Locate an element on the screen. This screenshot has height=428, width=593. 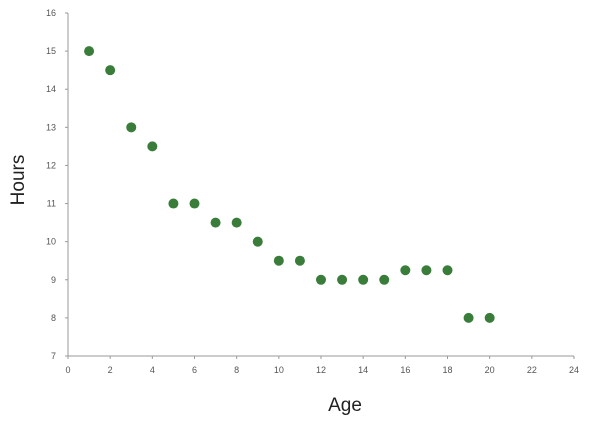
x-tick-label: 20 is located at coordinates (490, 370).